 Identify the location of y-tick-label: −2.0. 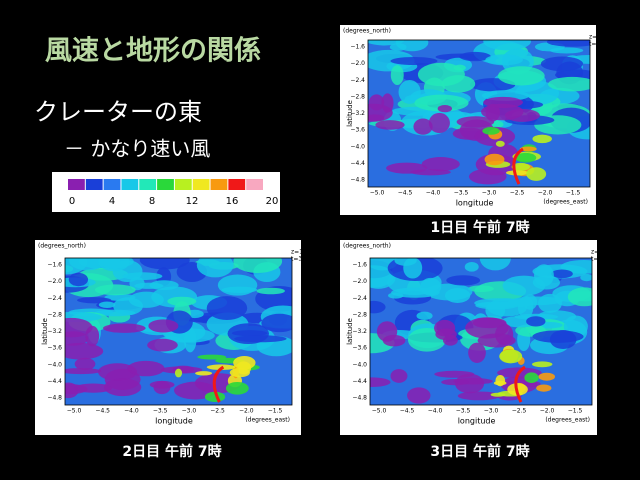
(357, 63).